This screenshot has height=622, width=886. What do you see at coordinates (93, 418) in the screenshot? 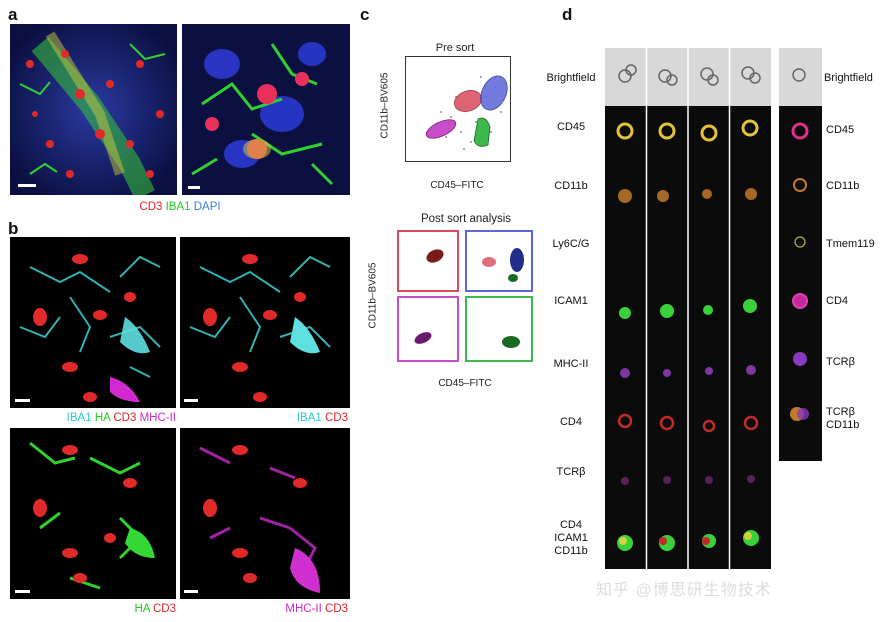
I see `panel-b-legend-top-left: IBA1 HA CD3 MHC-II` at bounding box center [93, 418].